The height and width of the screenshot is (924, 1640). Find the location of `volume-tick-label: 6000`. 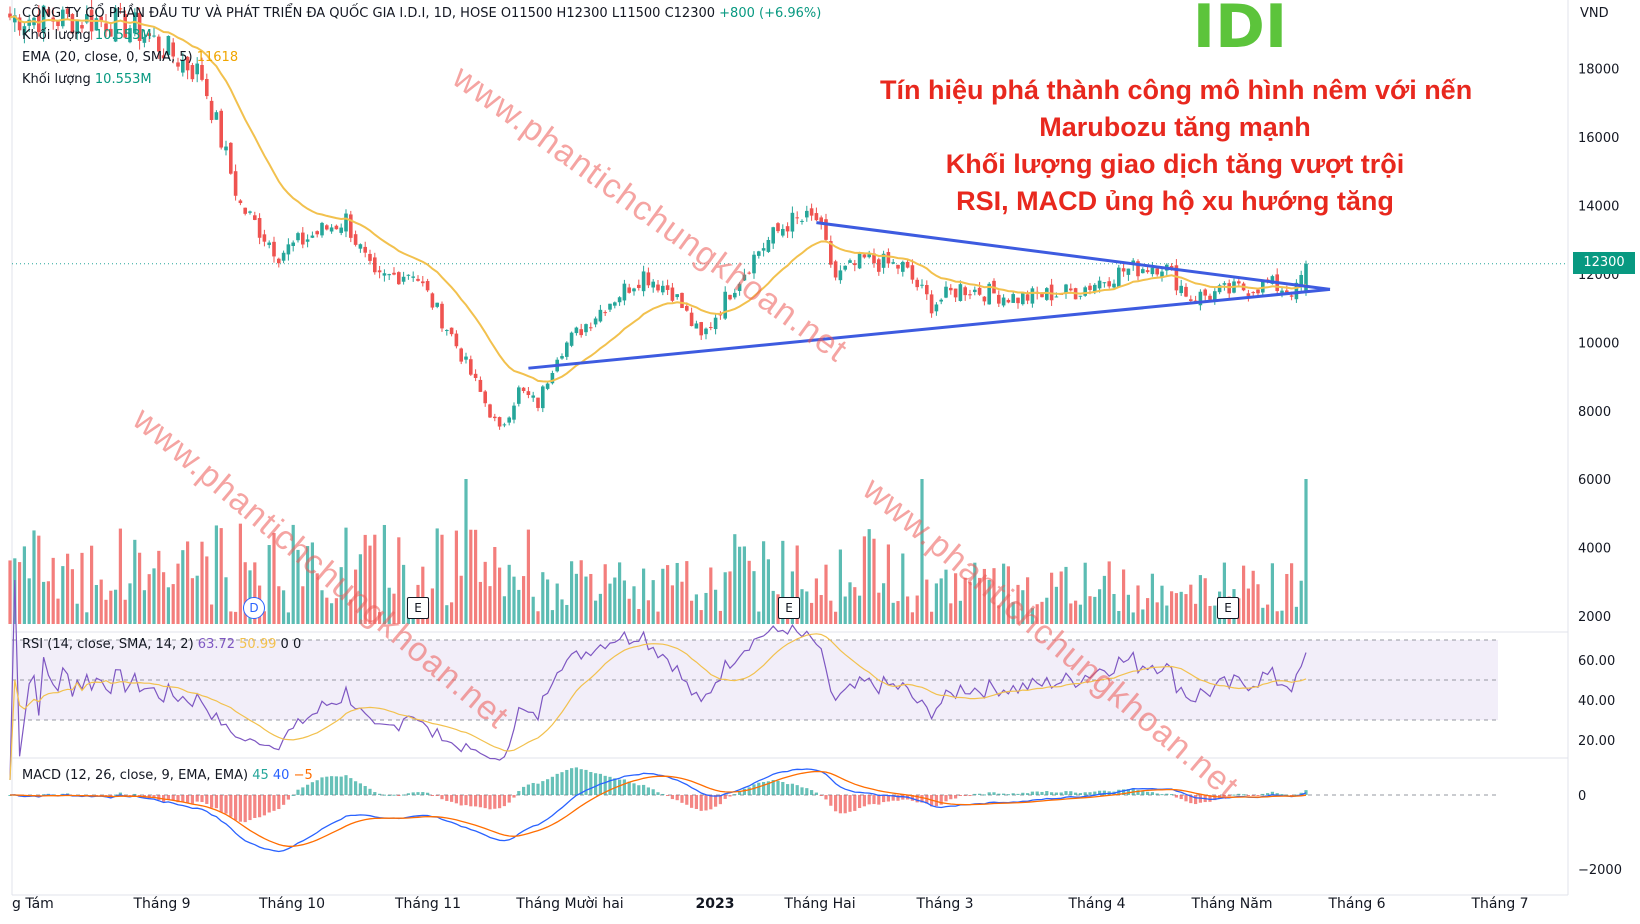

volume-tick-label: 6000 is located at coordinates (1594, 480).